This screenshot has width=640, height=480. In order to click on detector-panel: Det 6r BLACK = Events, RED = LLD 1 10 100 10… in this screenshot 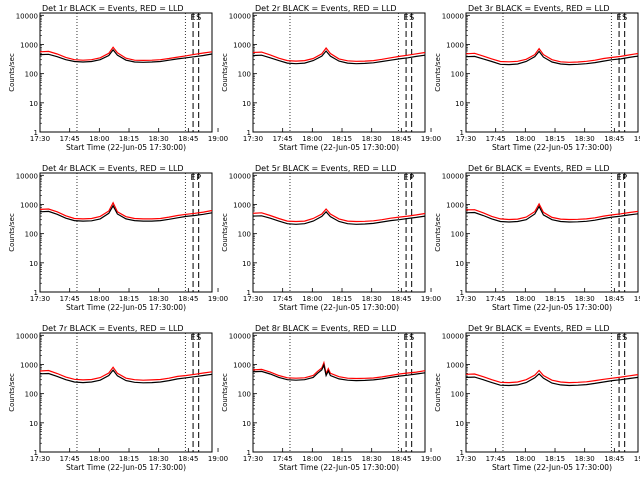, I will do `click(537, 238)`.